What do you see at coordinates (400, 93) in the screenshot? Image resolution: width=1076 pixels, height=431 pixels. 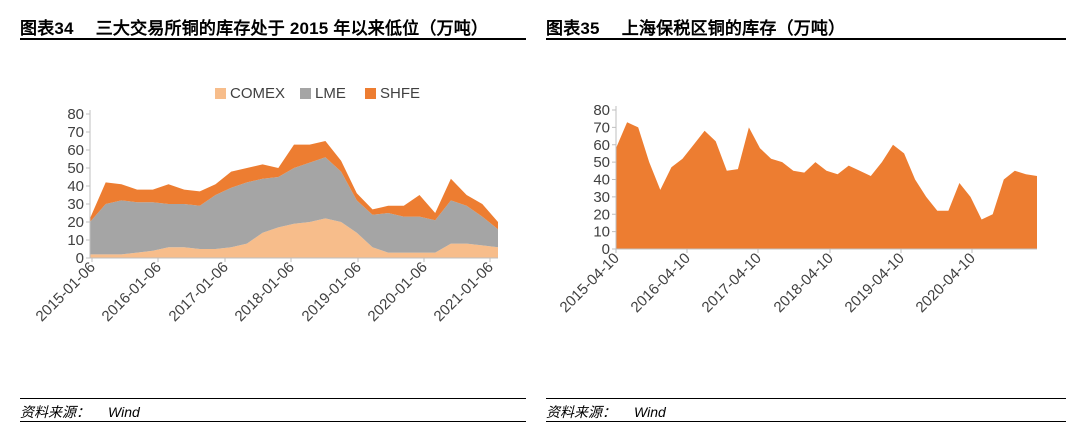 I see `legend-label-shfe: SHFE` at bounding box center [400, 93].